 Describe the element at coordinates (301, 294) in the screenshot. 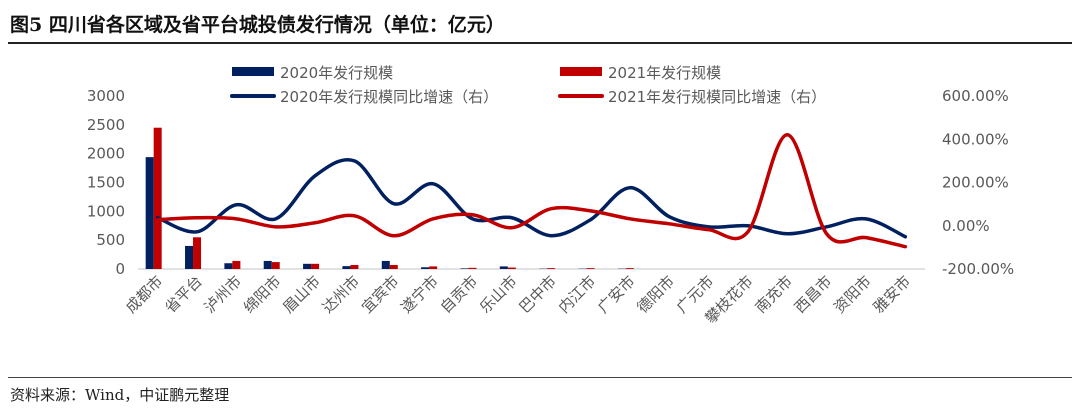

I see `x-tick-label: 眉山市` at that location.